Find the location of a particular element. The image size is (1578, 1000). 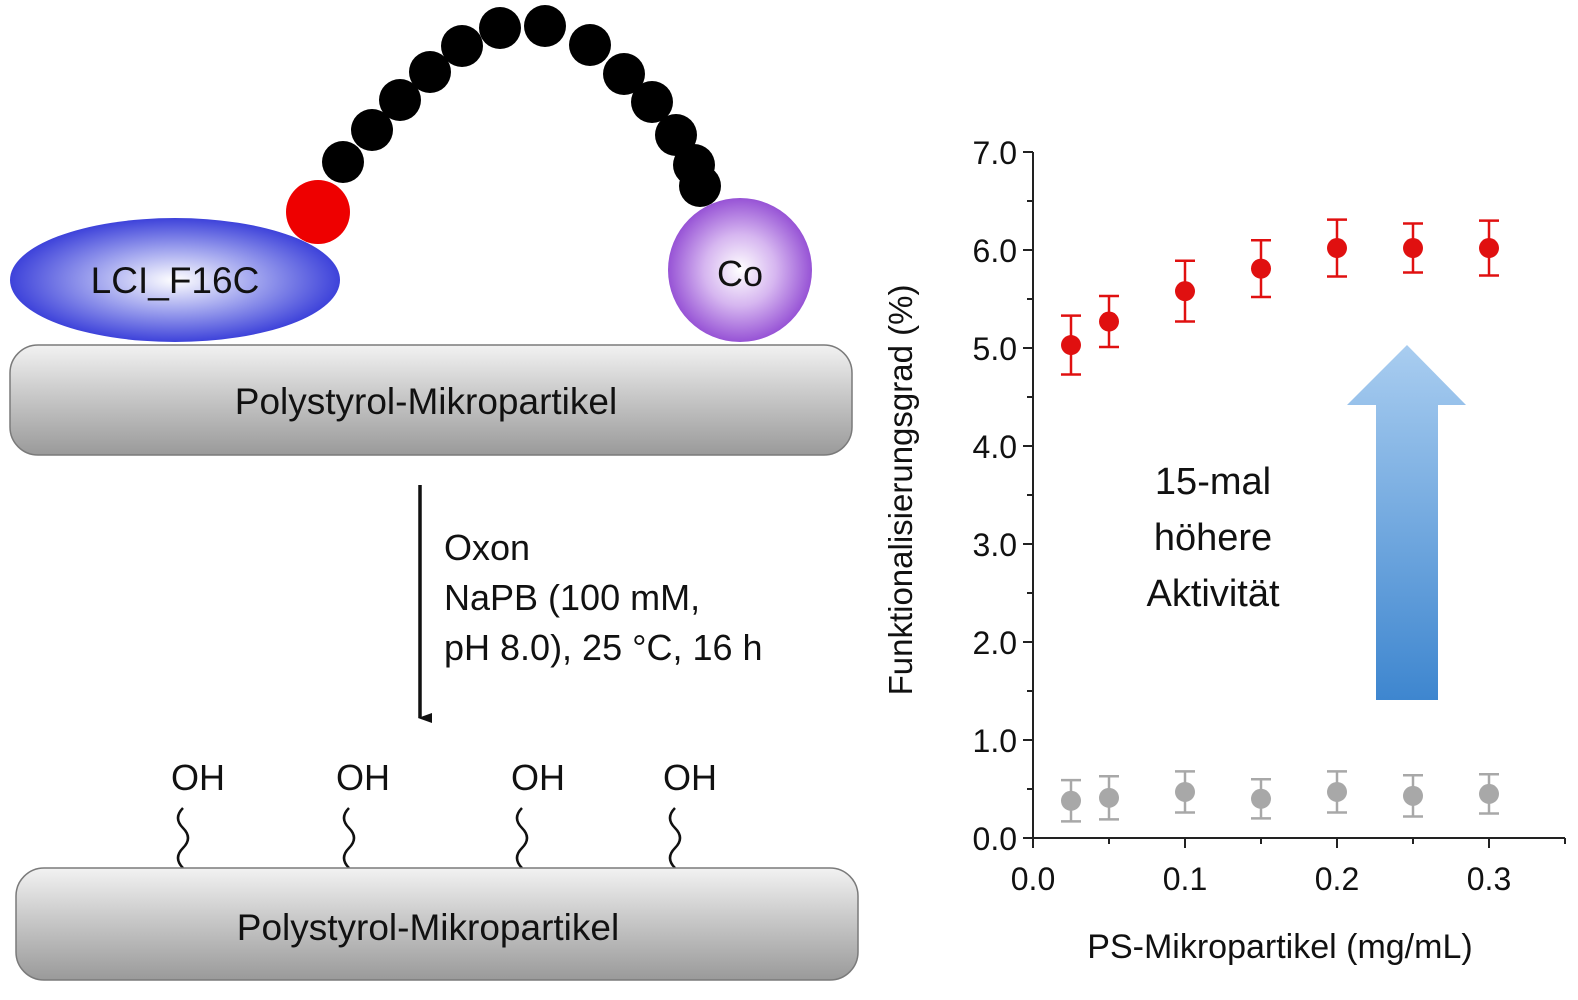

y-tick-label: 5.0 is located at coordinates (995, 349).